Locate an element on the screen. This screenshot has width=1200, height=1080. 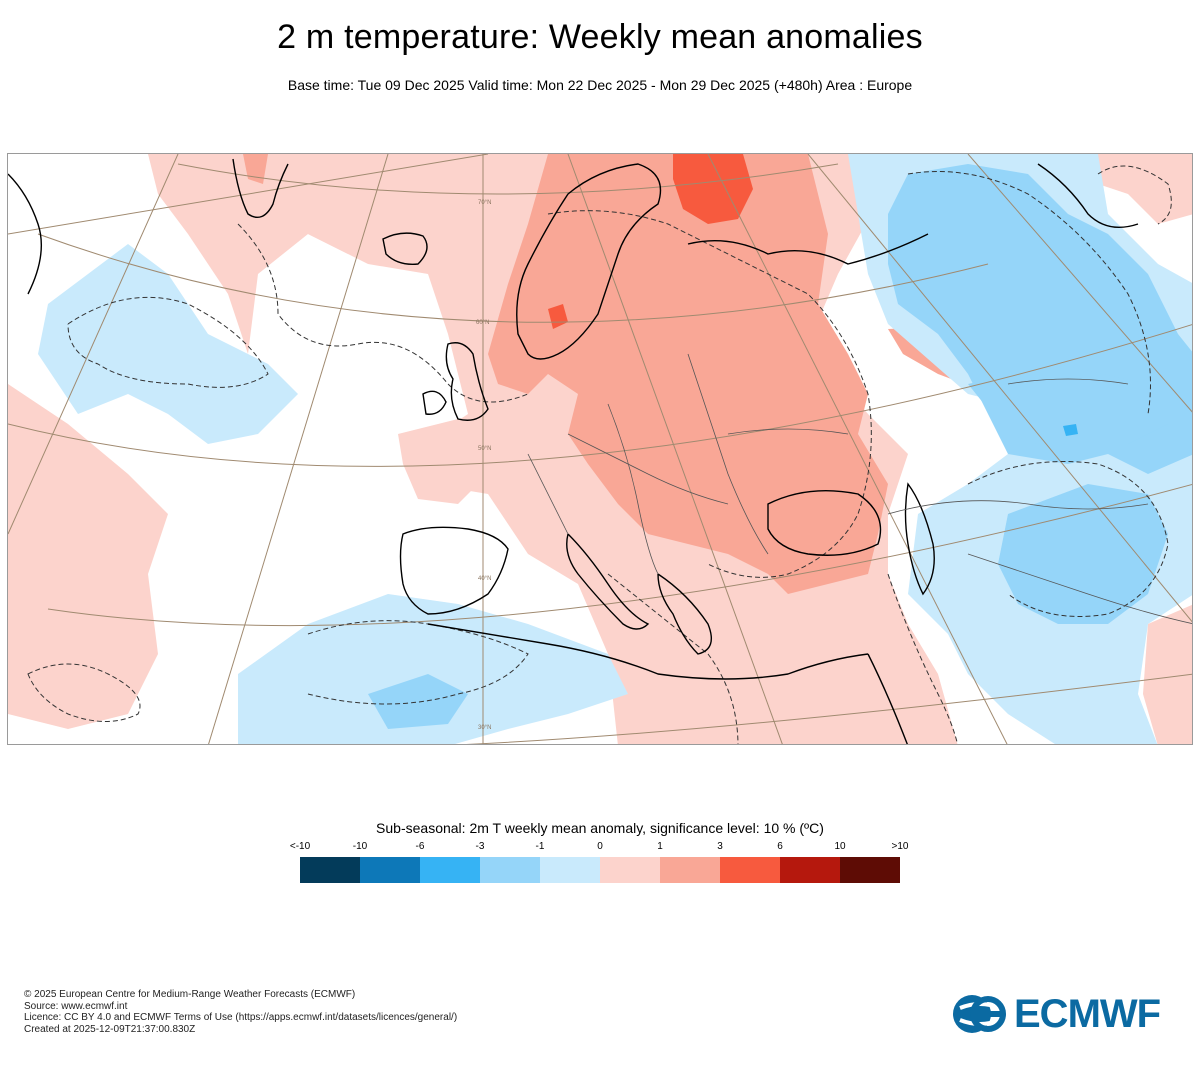
coast-balkans-greece is located at coordinates (684, 614).